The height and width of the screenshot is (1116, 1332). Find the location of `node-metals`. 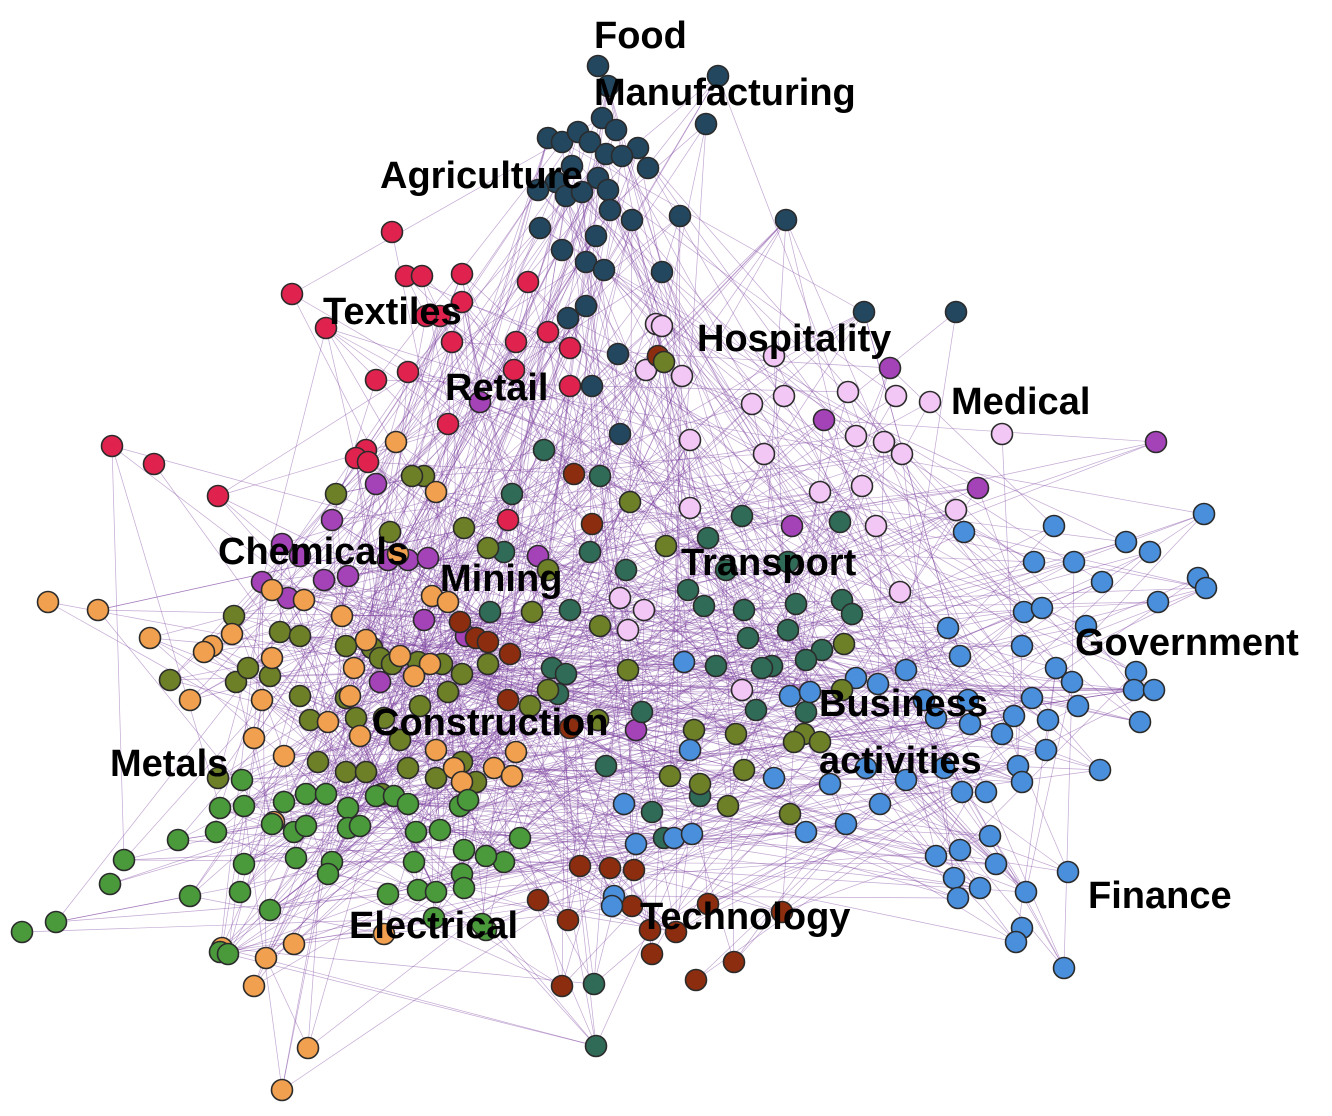

node-metals is located at coordinates (204, 652).